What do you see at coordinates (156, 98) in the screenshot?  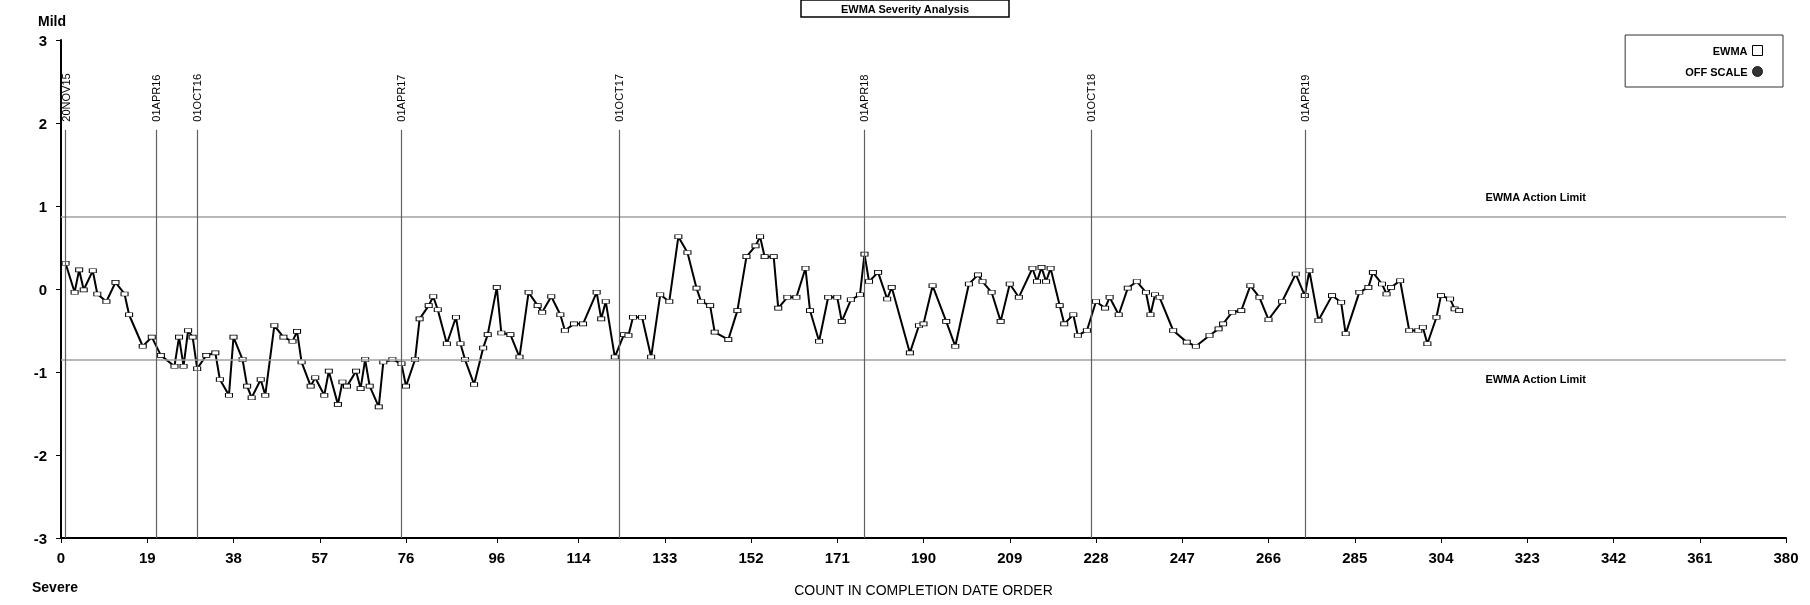 I see `ref-line-label: 01APR16` at bounding box center [156, 98].